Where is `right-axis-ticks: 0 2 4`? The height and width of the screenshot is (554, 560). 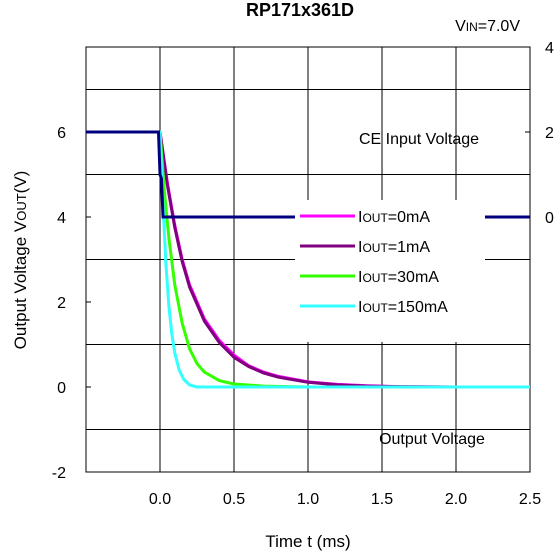
right-axis-ticks: 0 2 4 is located at coordinates (539, 133).